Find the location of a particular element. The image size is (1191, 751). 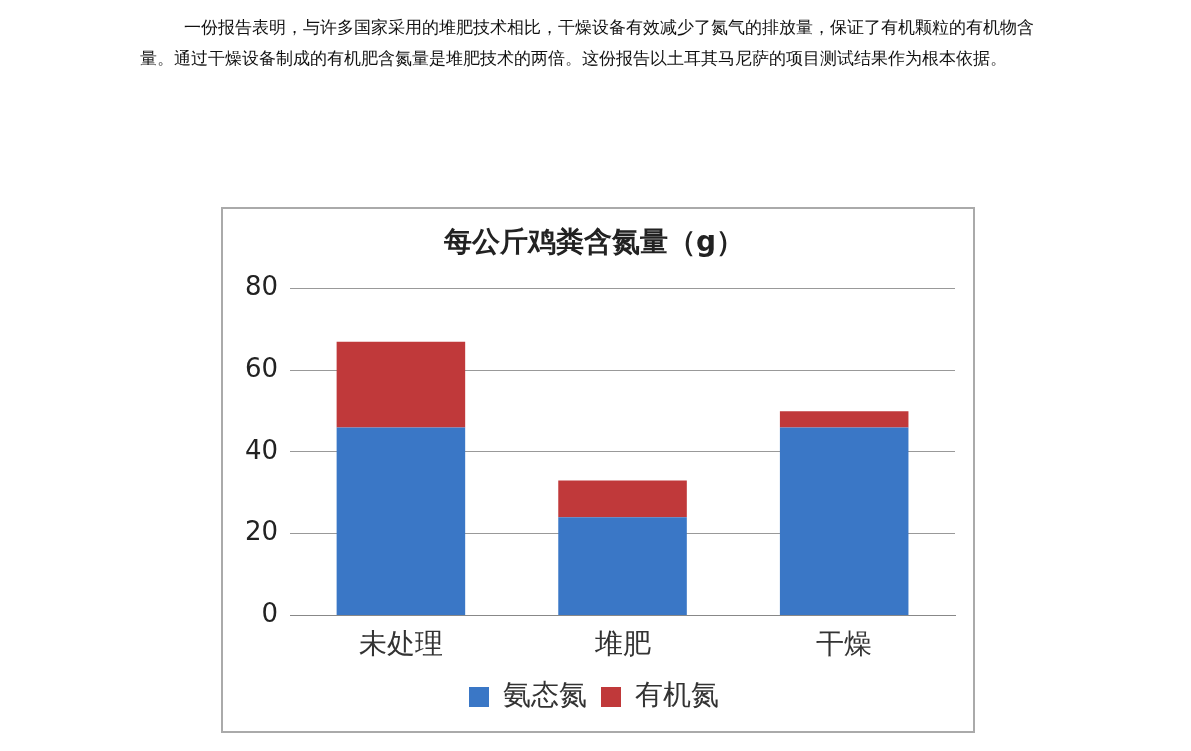

legend-label: 有机氮 is located at coordinates (677, 695).